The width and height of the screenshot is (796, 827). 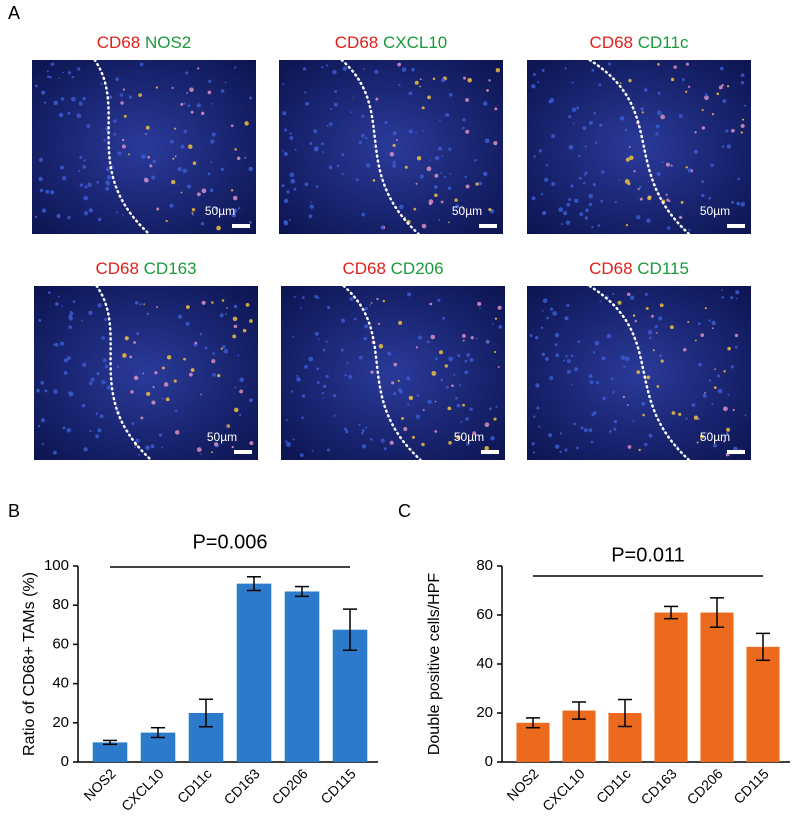 I want to click on scale-label: 50µm, so click(x=469, y=437).